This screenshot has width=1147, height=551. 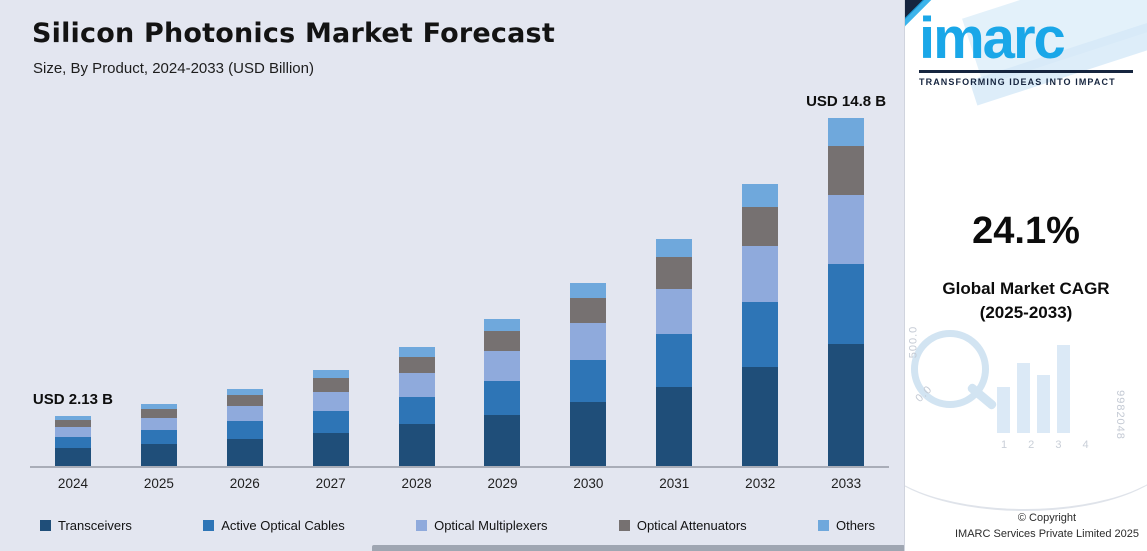 What do you see at coordinates (503, 300) in the screenshot?
I see `bar-slot: 2029` at bounding box center [503, 300].